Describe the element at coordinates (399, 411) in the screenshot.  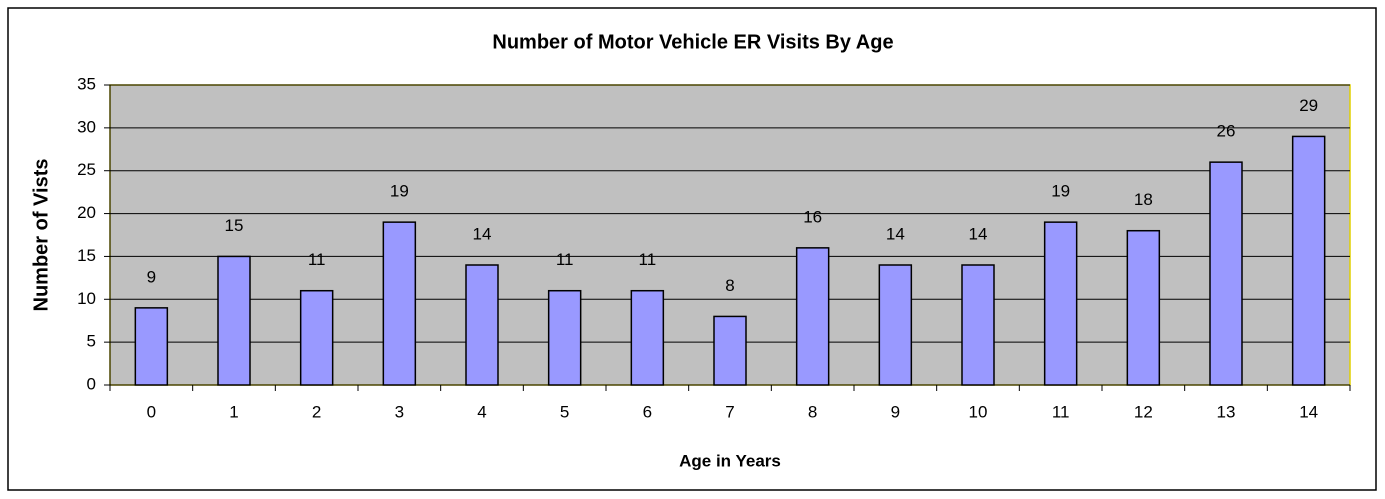
I see `x-tick-label: 3` at that location.